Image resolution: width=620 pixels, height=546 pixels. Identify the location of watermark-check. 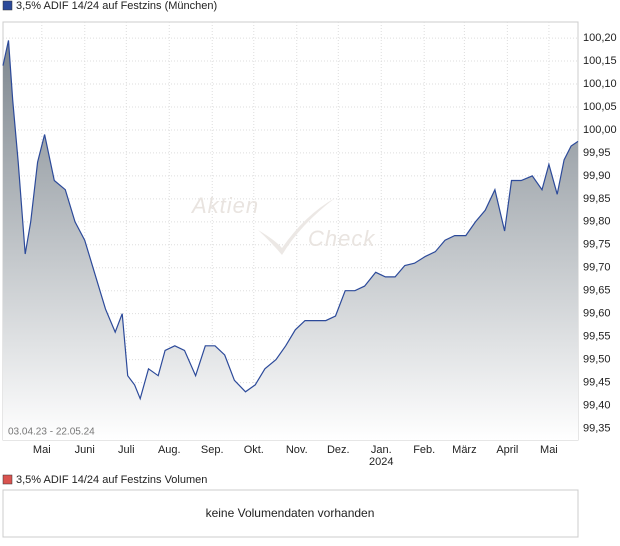
(296, 226).